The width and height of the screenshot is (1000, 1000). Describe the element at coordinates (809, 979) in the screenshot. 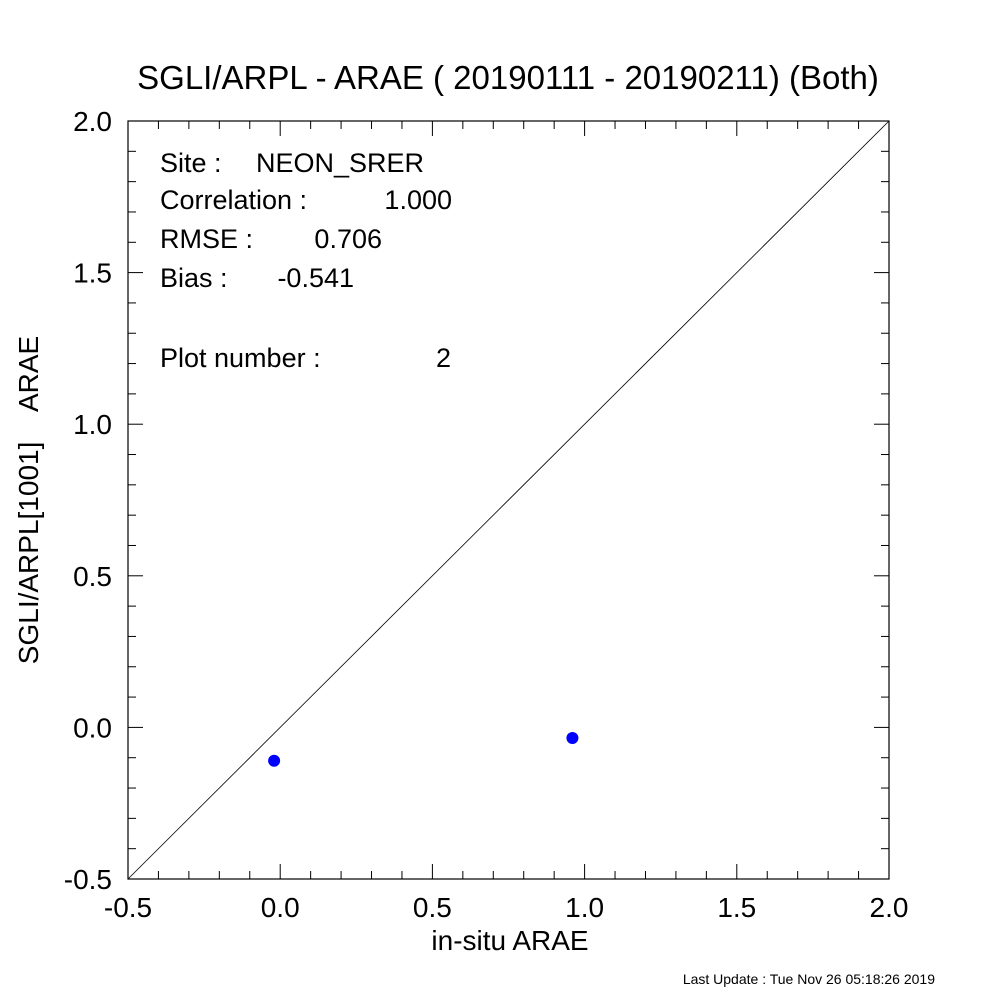

I see `last-update-text: Last Update : Tue Nov 26 05:18:26 2019` at that location.